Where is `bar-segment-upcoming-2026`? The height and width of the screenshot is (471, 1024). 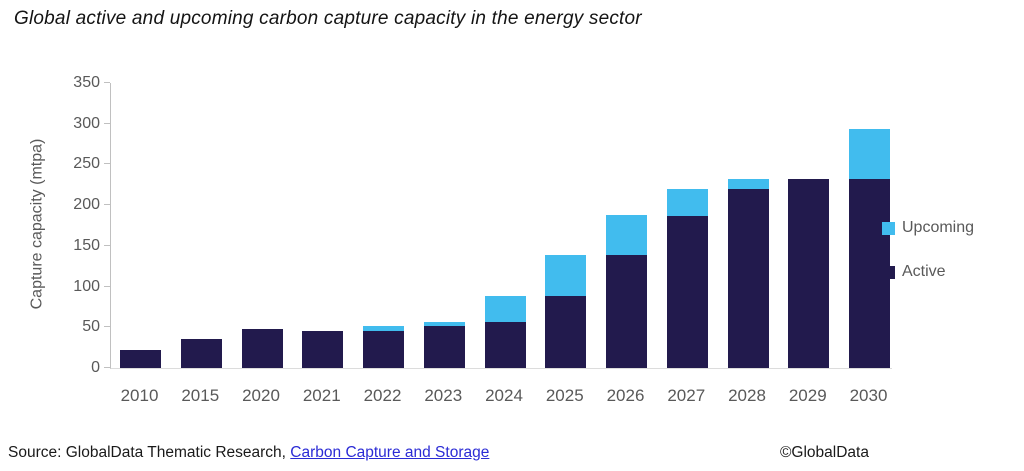
bar-segment-upcoming-2026 is located at coordinates (626, 234).